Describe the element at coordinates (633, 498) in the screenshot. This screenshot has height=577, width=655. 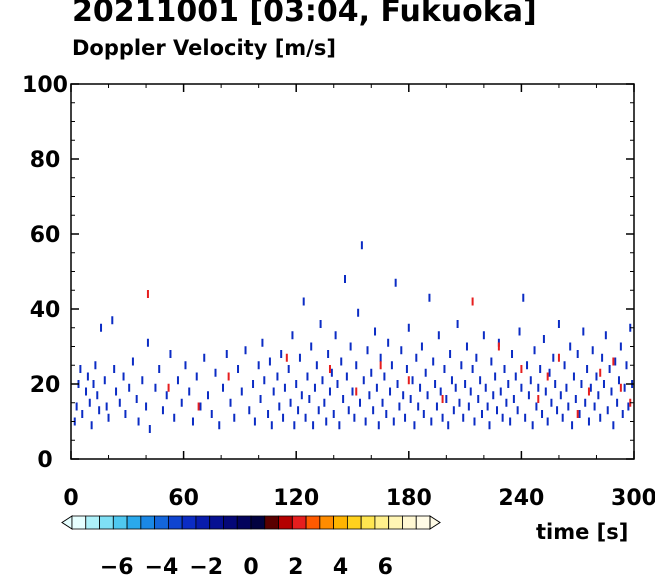
I see `x-tick-label-5: 300` at that location.